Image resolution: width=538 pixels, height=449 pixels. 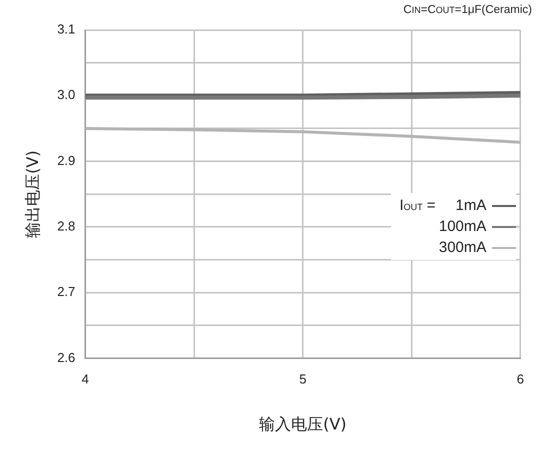 What do you see at coordinates (66, 94) in the screenshot?
I see `text: 3.0` at bounding box center [66, 94].